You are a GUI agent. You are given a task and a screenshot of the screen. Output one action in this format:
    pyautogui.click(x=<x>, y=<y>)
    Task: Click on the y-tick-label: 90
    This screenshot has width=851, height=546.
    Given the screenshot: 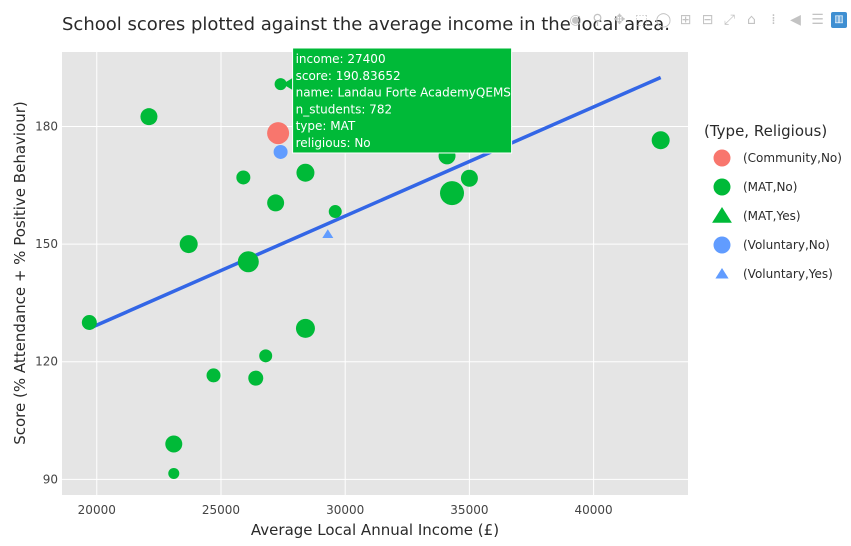 What is the action you would take?
    pyautogui.click(x=50, y=479)
    